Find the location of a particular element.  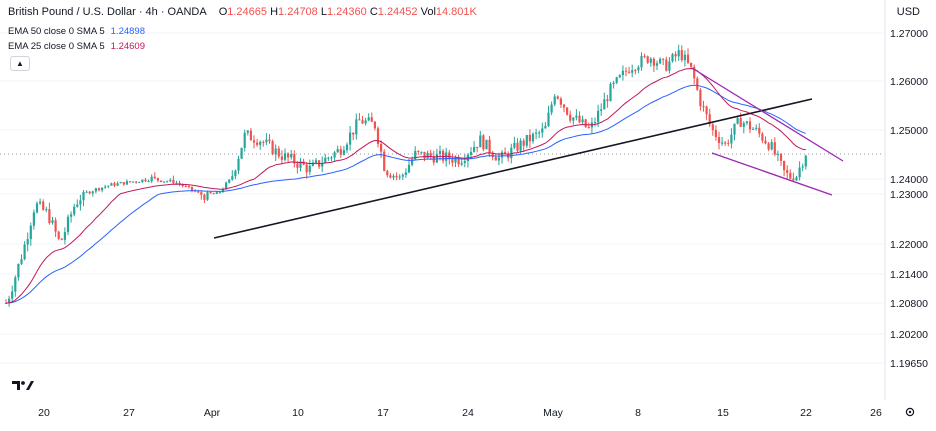

x-tick-label: 15 is located at coordinates (723, 413).